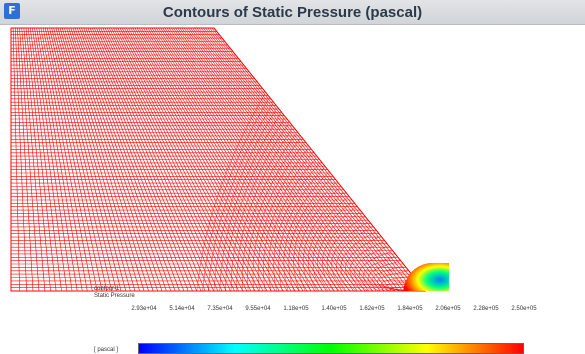 The width and height of the screenshot is (585, 354). What do you see at coordinates (448, 309) in the screenshot?
I see `legend-tick-label: 2.06e+05` at bounding box center [448, 309].